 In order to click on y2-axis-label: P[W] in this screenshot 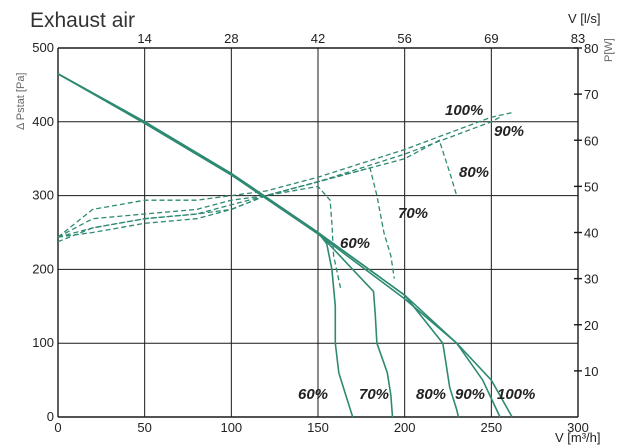, I will do `click(609, 50)`.